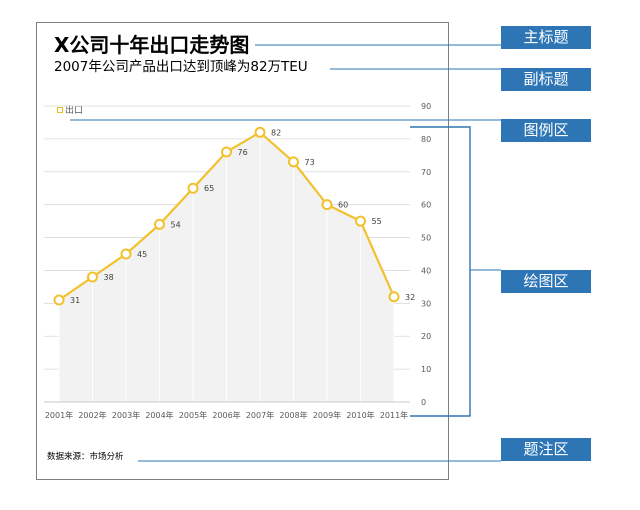  I want to click on data-label: 76, so click(243, 152).